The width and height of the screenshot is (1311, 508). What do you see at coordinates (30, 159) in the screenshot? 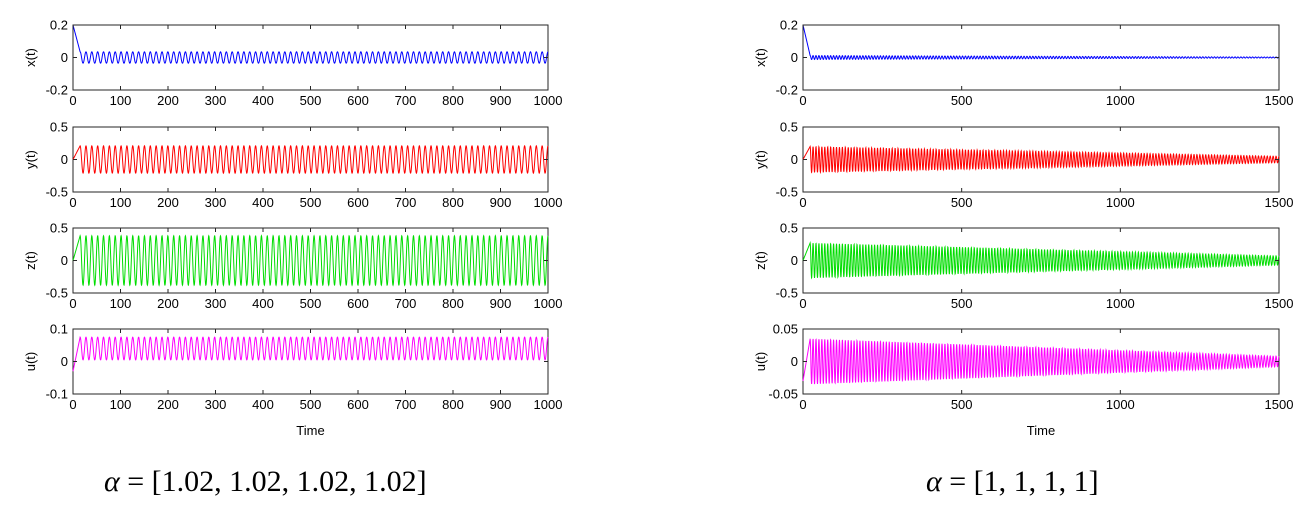
I see `y-axis-label: y(t)` at bounding box center [30, 159].